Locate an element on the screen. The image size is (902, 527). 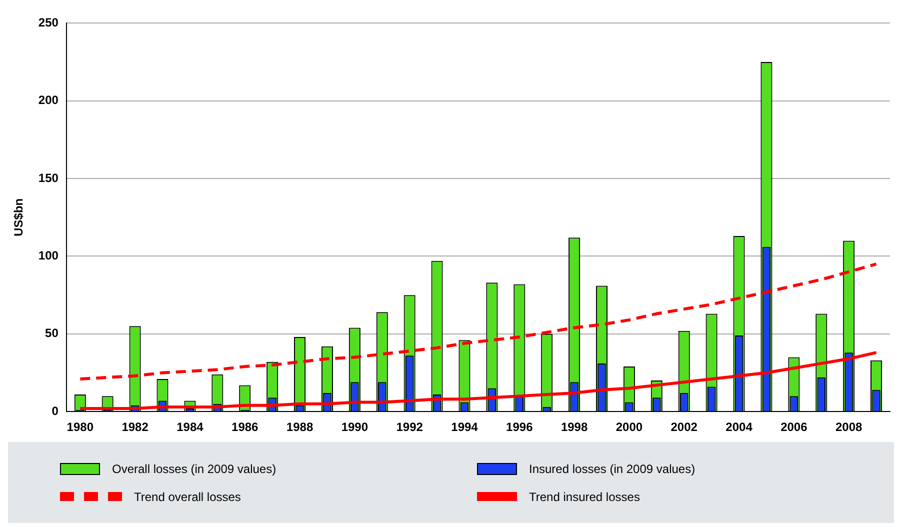
y-tick-label: 100 is located at coordinates (48, 255).